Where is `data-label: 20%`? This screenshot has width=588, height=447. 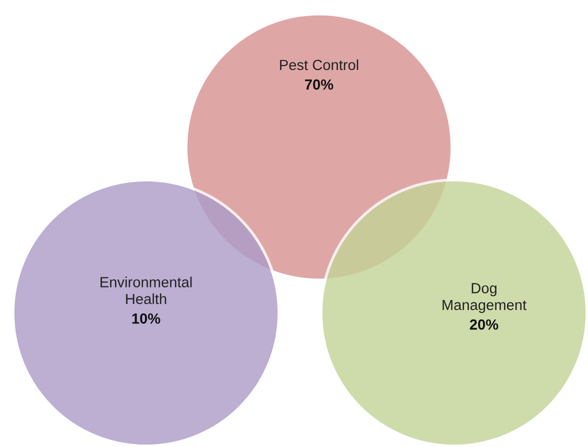 data-label: 20% is located at coordinates (484, 324).